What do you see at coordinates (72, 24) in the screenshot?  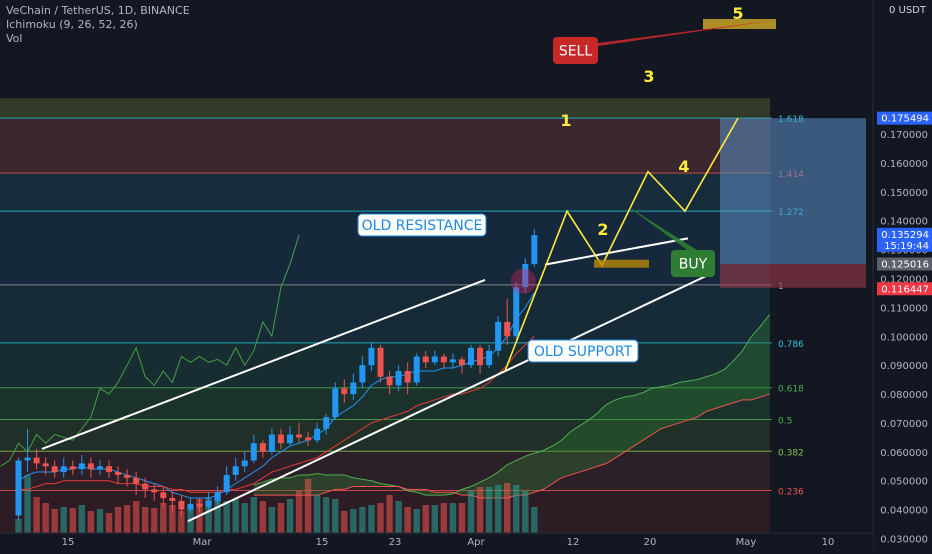 I see `ichimoku-indicator-label: Ichimoku (9, 26, 52, 26)` at bounding box center [72, 24].